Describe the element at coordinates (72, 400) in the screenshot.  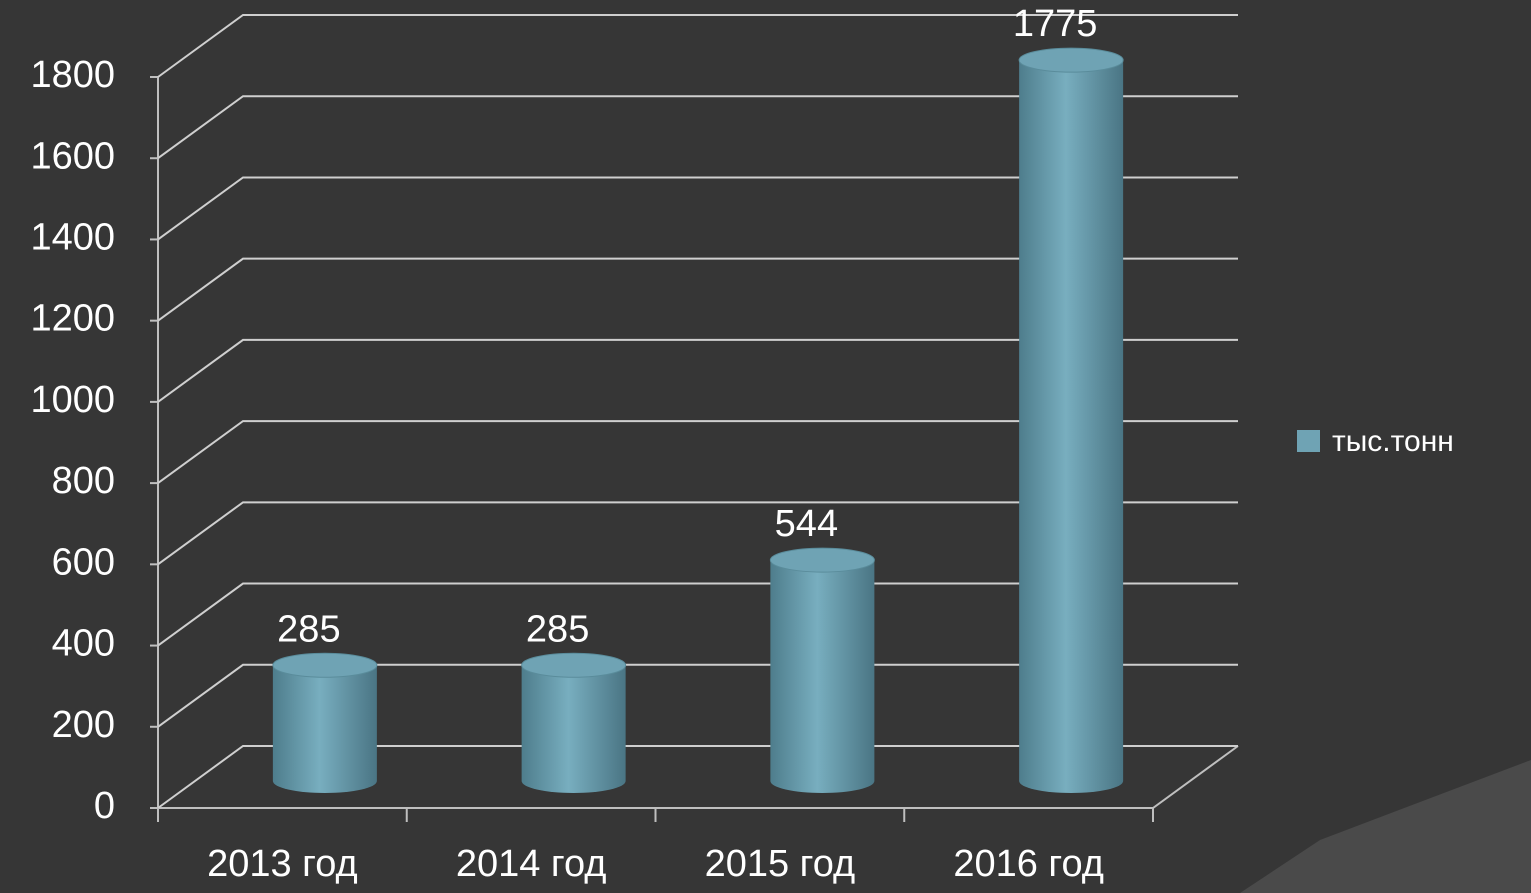
I see `y-tick-label: 1000` at that location.